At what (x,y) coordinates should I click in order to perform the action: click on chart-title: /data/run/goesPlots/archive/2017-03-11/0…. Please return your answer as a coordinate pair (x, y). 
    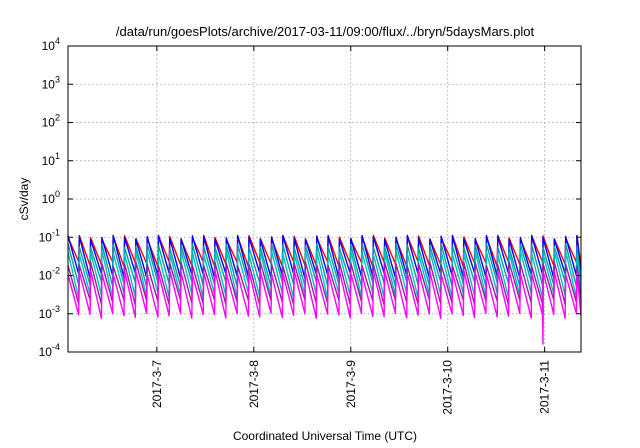
    Looking at the image, I should click on (325, 31).